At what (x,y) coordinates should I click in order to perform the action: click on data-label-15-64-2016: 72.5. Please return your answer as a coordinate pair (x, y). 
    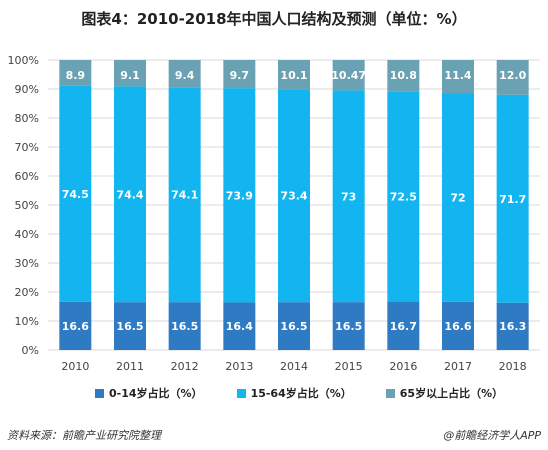
    Looking at the image, I should click on (403, 196).